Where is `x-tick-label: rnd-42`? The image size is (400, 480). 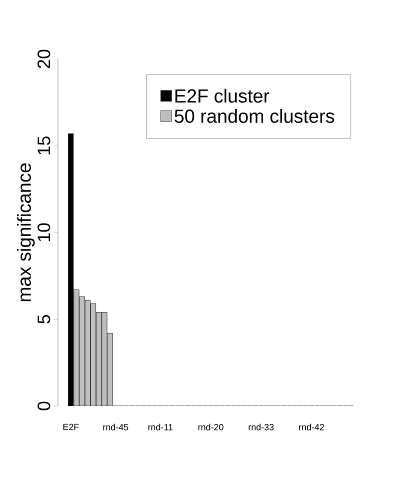
x-tick-label: rnd-42 is located at coordinates (311, 427).